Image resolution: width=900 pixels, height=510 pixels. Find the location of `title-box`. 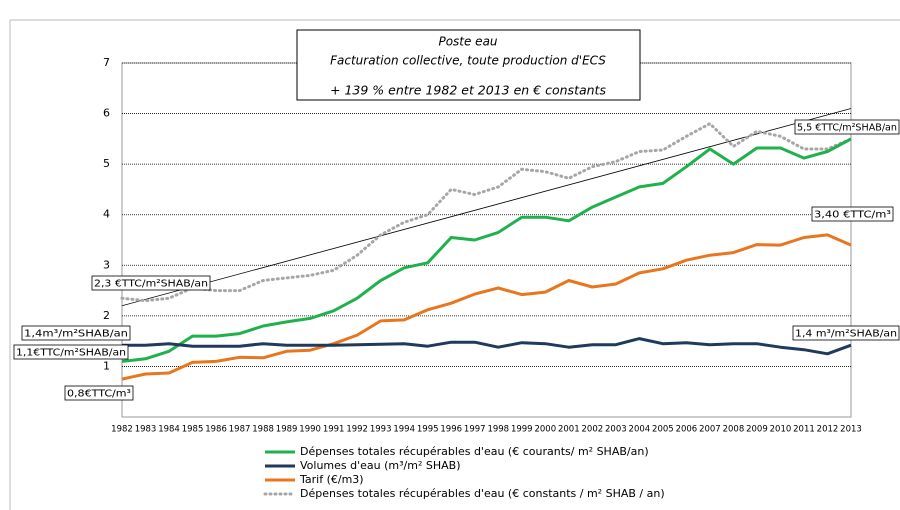

title-box is located at coordinates (468, 65).